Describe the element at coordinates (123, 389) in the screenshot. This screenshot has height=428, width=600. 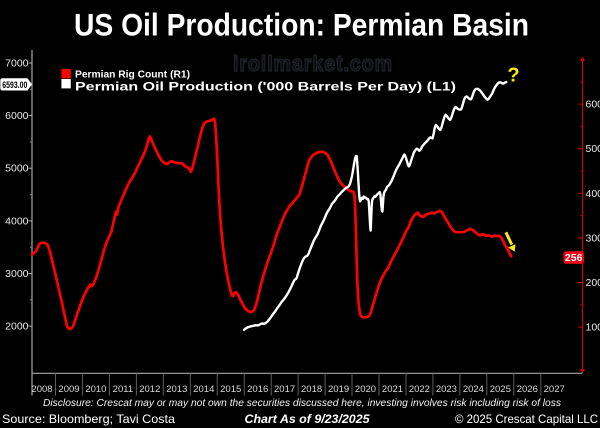
I see `svg-text: 2011` at that location.